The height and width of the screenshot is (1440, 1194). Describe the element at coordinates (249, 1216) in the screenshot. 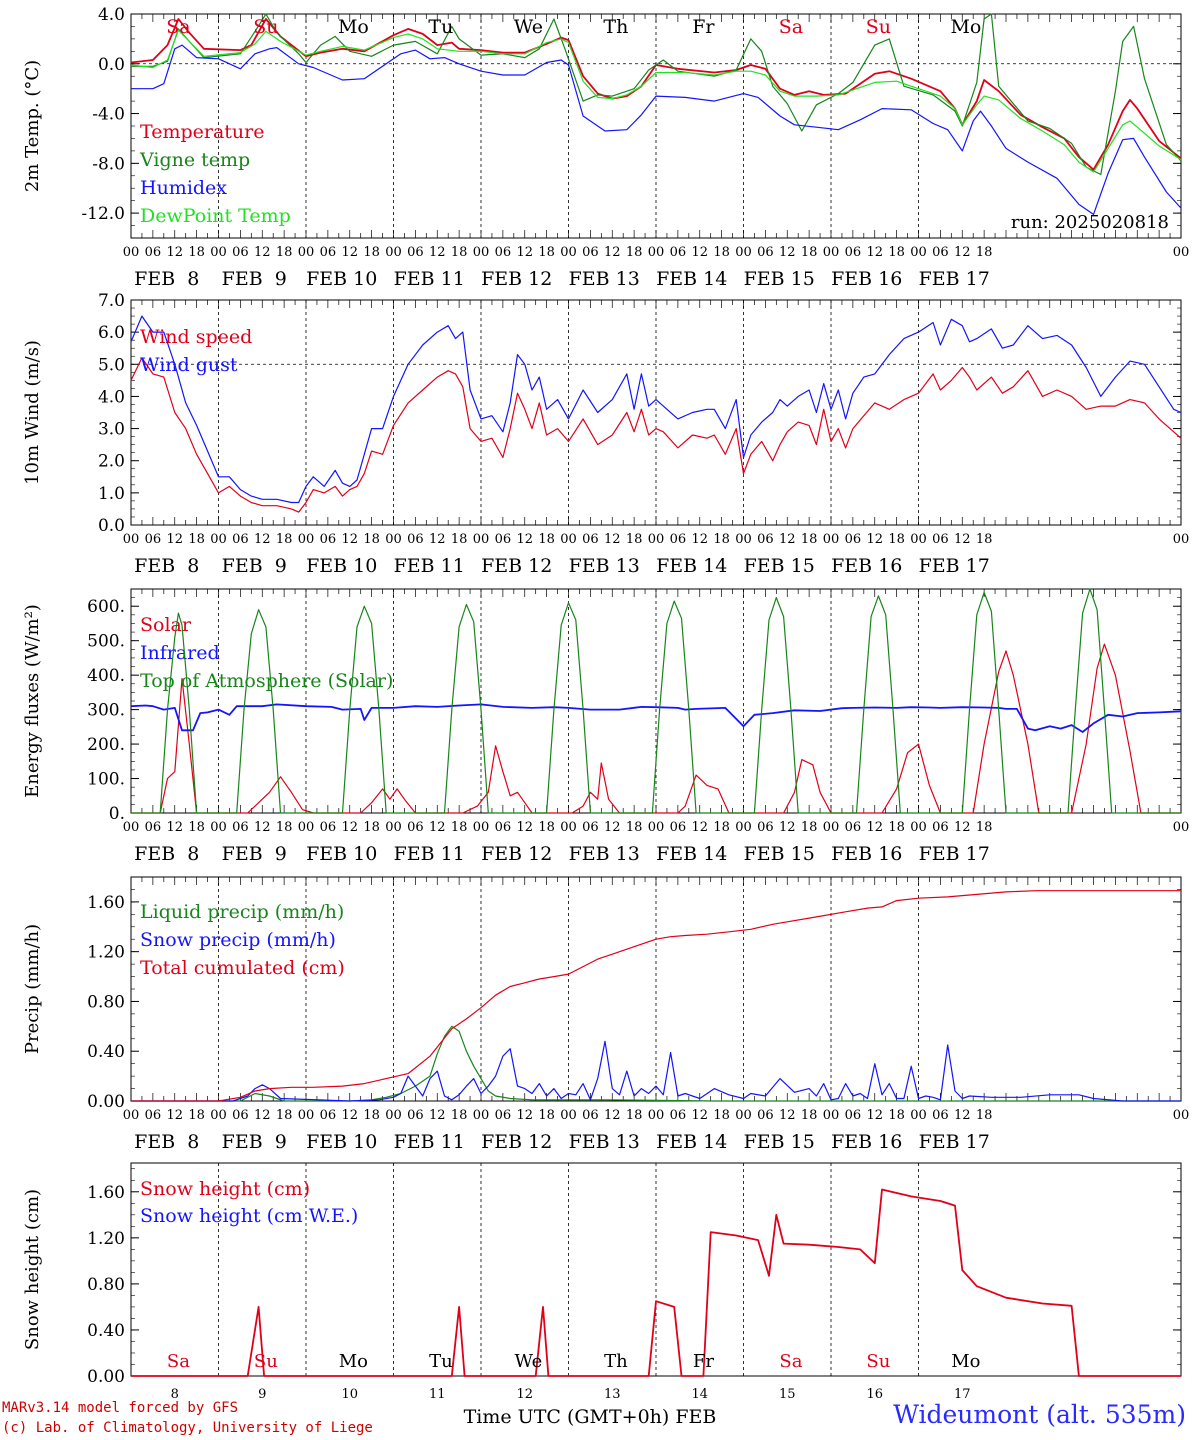

I see `legend-entry: Snow height (cm W.E.)` at that location.